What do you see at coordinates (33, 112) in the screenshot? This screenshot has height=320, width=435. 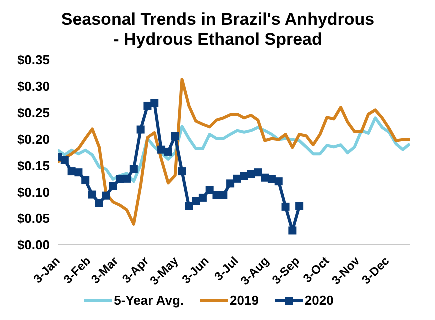 I see `y-tick-label: $0.25` at bounding box center [33, 112].